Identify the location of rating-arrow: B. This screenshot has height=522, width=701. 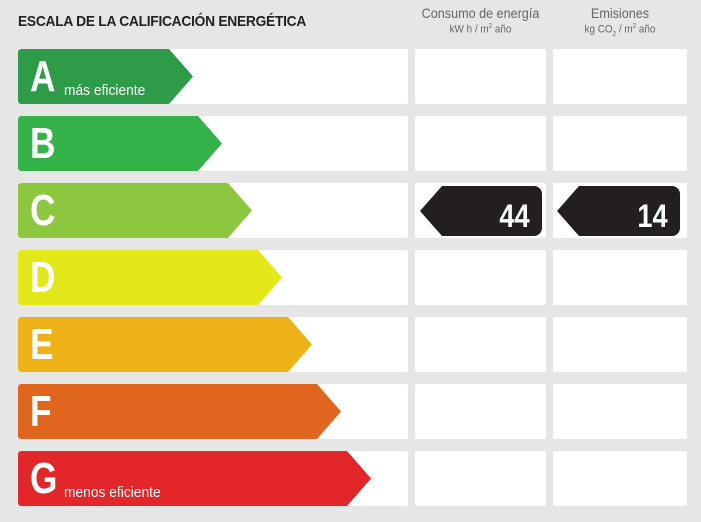
(120, 143).